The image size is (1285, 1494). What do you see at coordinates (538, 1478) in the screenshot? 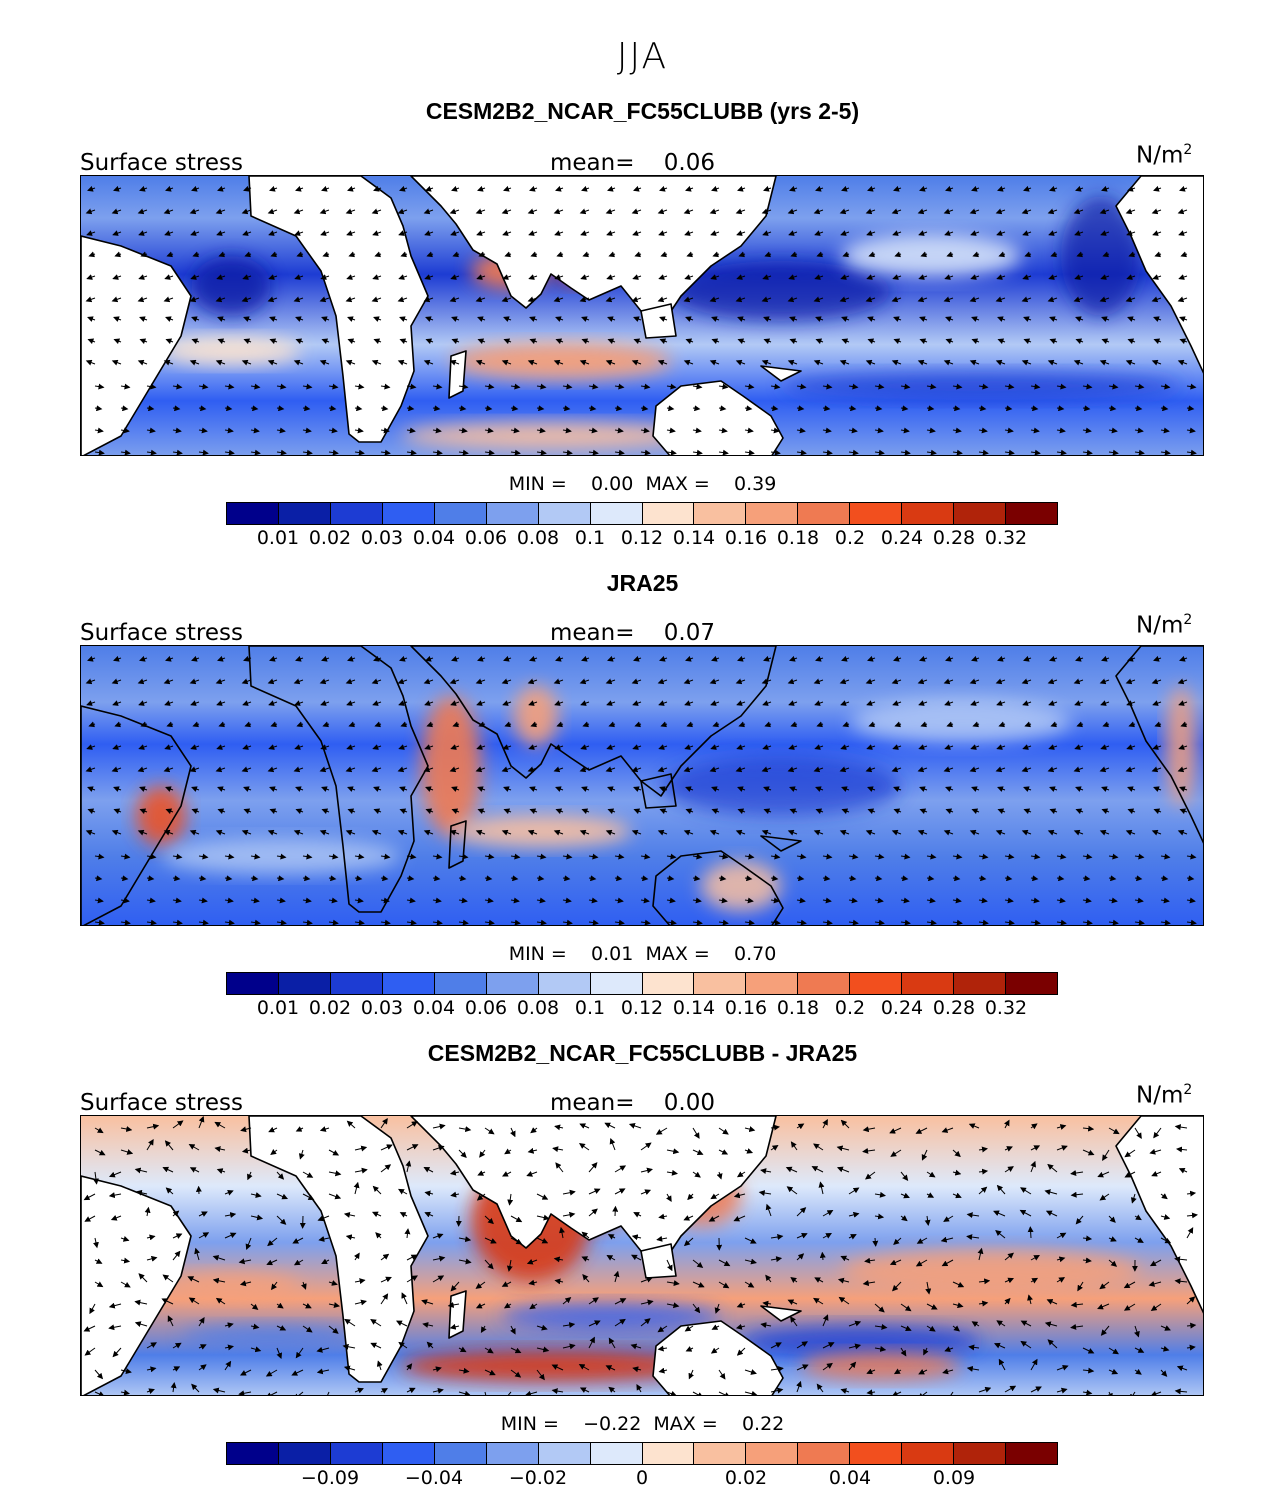
I see `colorbar-tick-label: −0.02` at bounding box center [538, 1478].